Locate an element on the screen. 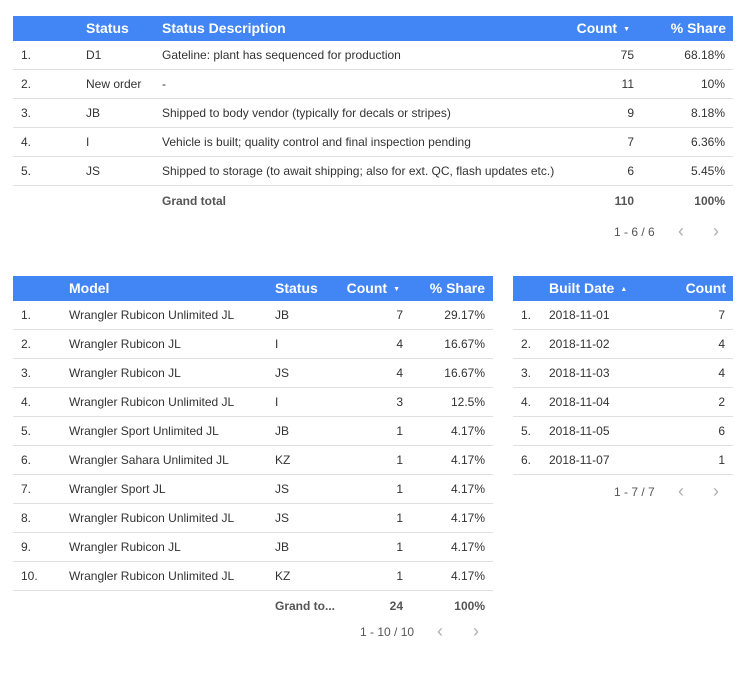  grand-total-label: Grand total is located at coordinates (194, 201).